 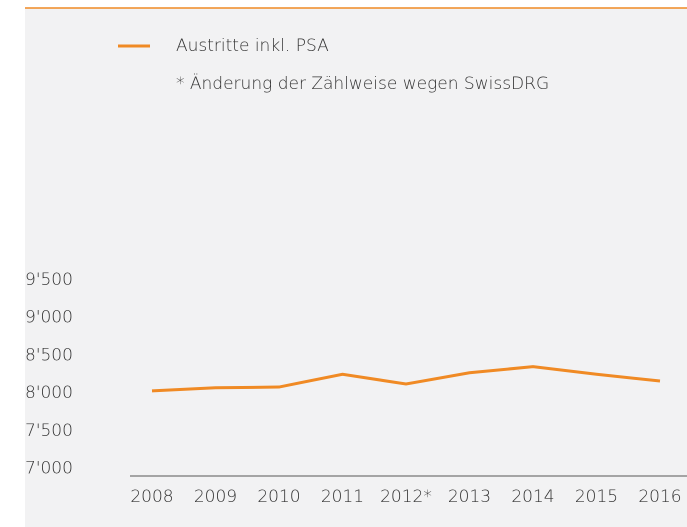 What do you see at coordinates (49, 393) in the screenshot?
I see `y-tick-label: 8'000` at bounding box center [49, 393].